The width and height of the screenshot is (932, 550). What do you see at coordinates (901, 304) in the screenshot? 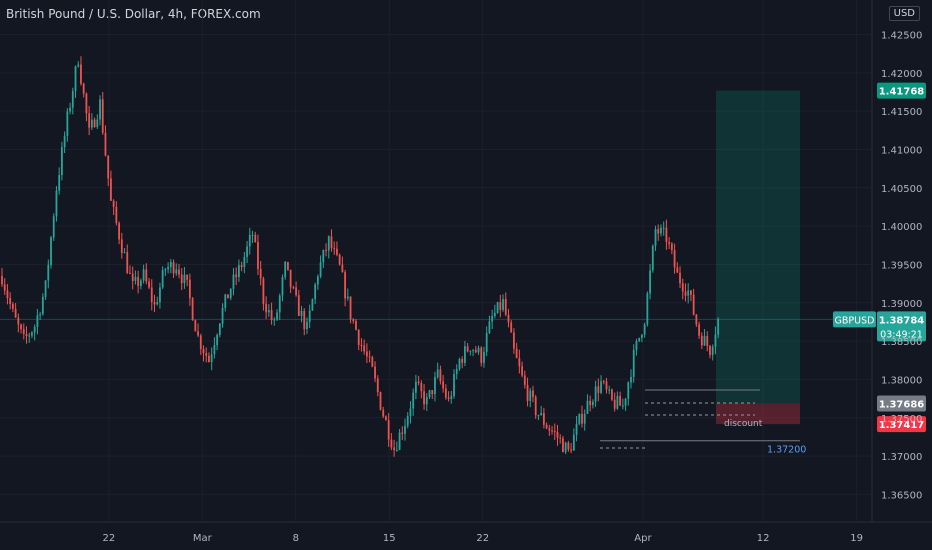
I see `y-tick-label: 1.39000` at bounding box center [901, 304].